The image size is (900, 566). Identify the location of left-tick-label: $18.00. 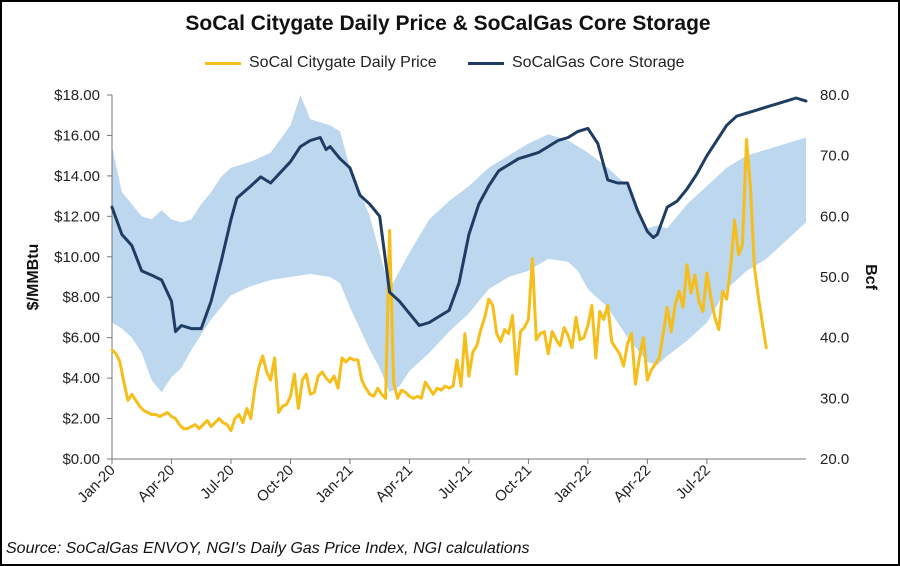
(77, 95).